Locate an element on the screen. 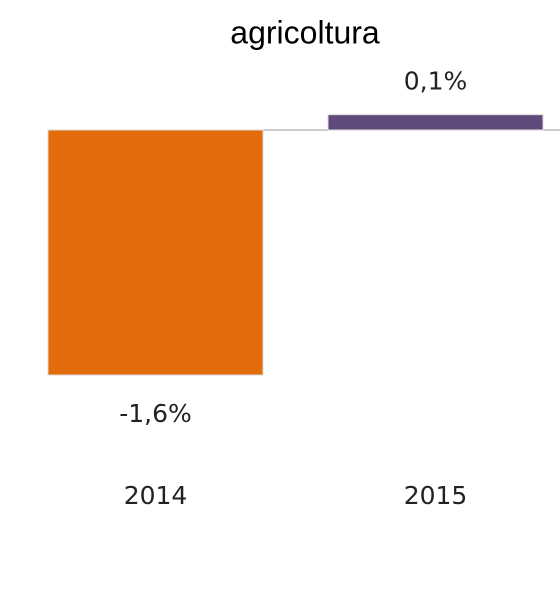 Image resolution: width=560 pixels, height=597 pixels. chart-title: agricoltura is located at coordinates (305, 32).